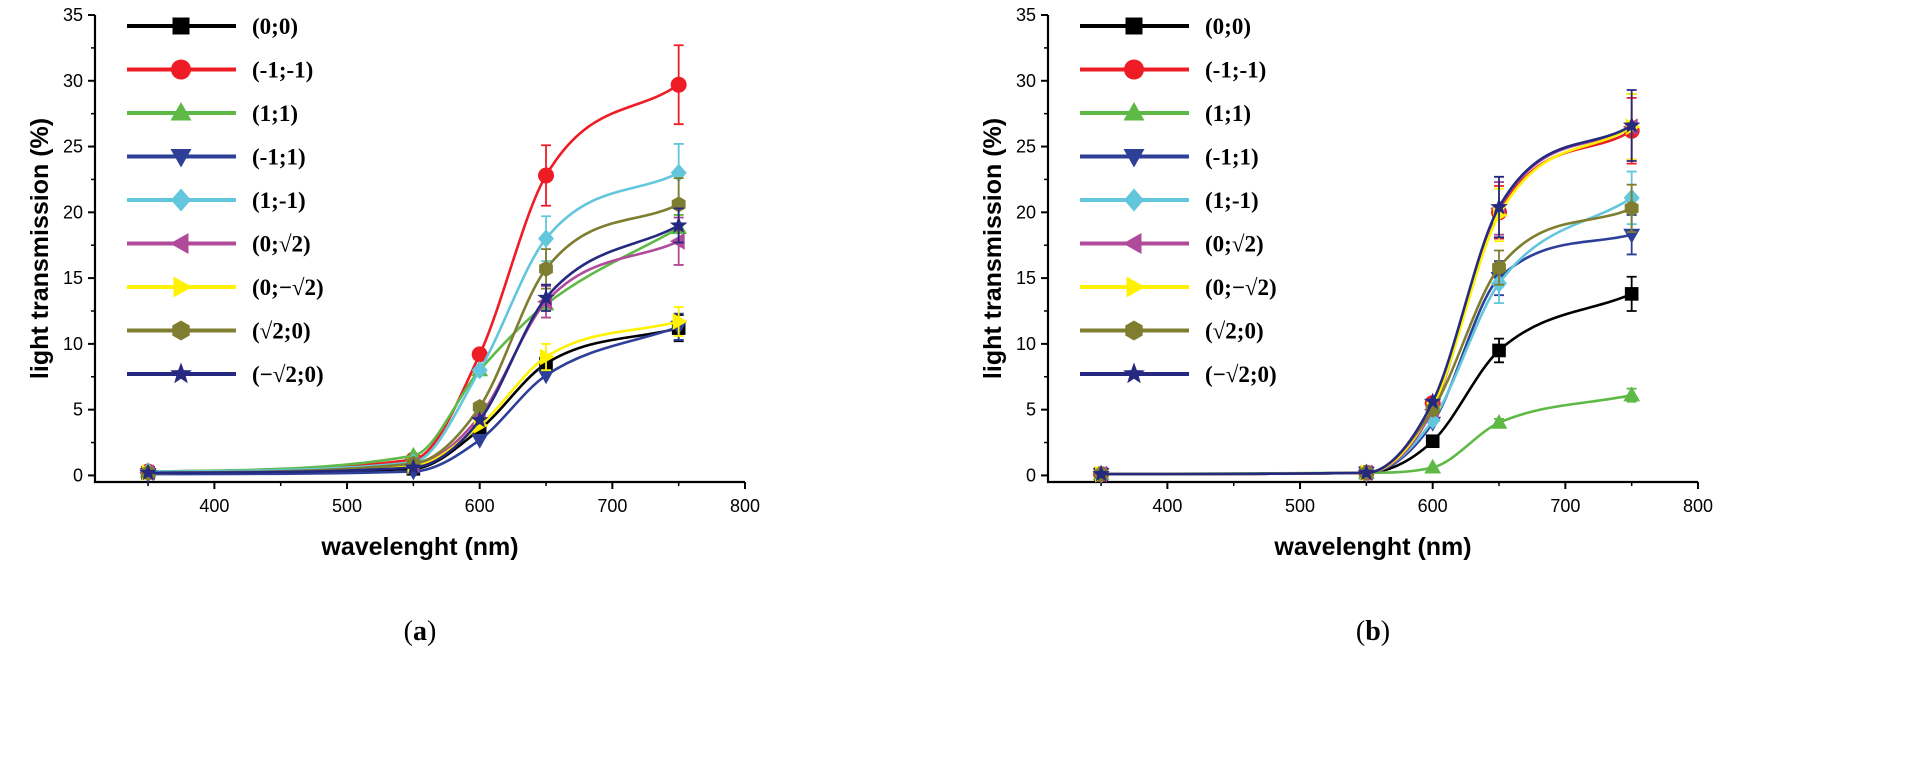  I want to click on x-tick-label: 500, so click(1300, 506).